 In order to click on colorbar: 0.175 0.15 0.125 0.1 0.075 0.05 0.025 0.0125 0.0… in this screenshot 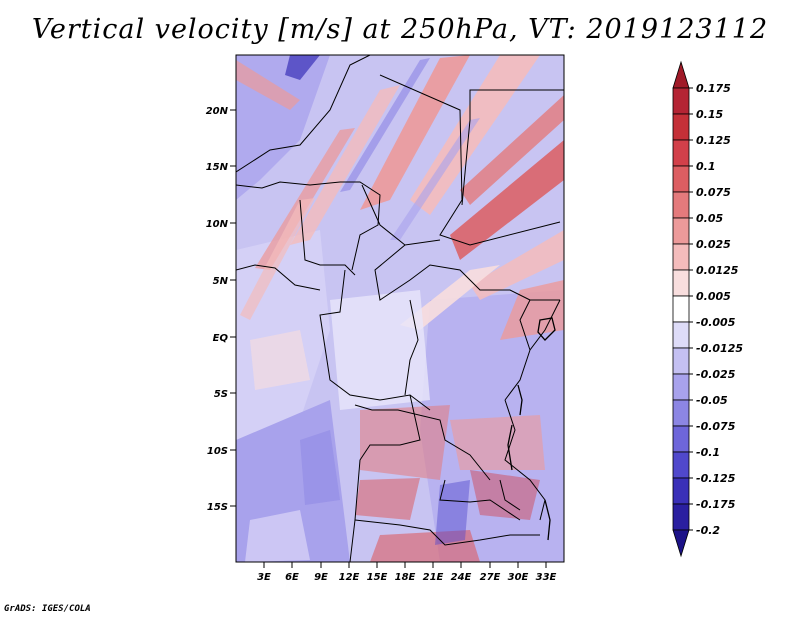, I will do `click(707, 309)`.